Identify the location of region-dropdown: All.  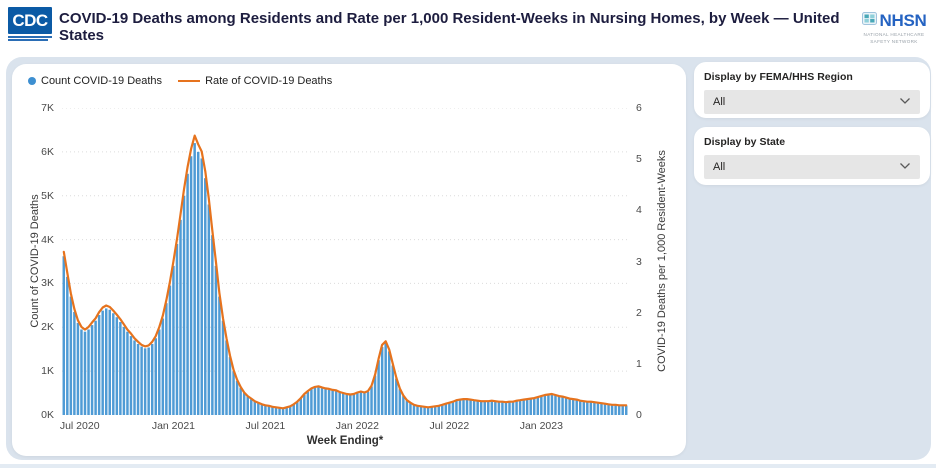
(812, 102).